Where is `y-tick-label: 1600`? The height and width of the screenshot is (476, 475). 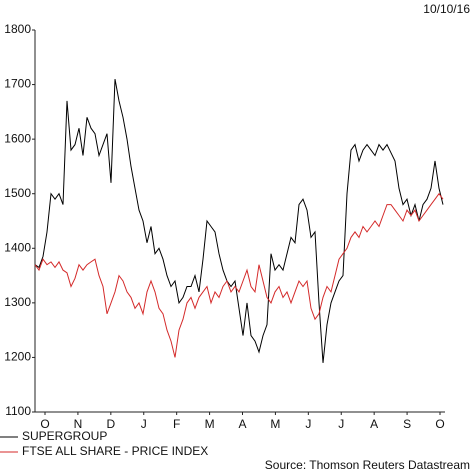 y-tick-label: 1600 is located at coordinates (17, 138).